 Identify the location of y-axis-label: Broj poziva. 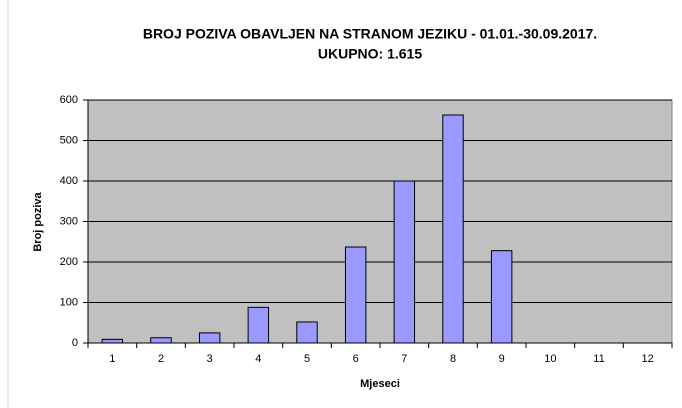
(38, 221).